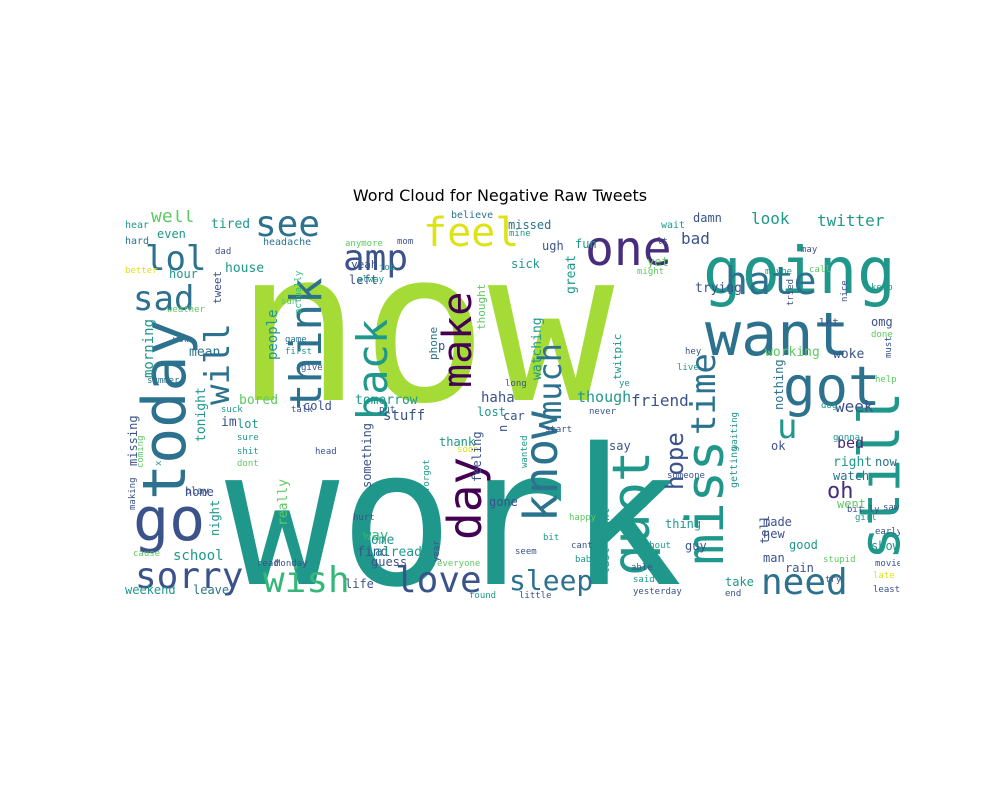 Image resolution: width=1000 pixels, height=800 pixels. I want to click on cloud-word-love: love, so click(438, 579).